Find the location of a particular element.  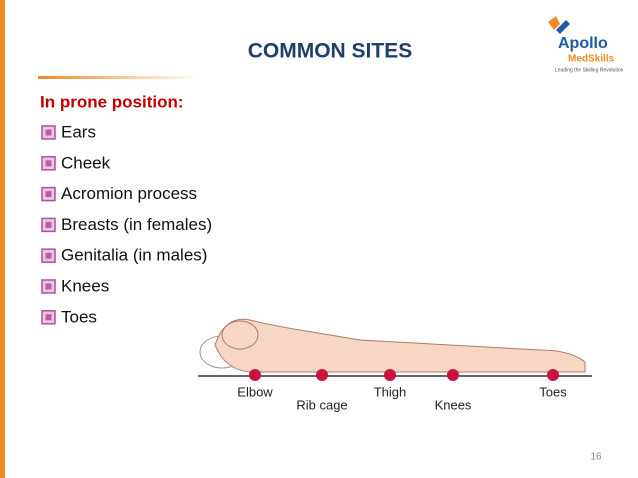

side-bar is located at coordinates (2, 239).